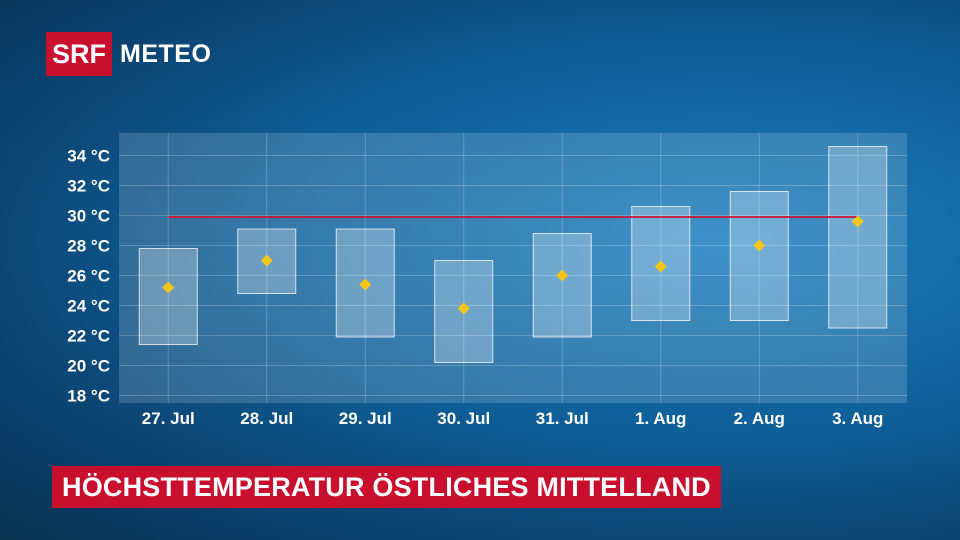 The width and height of the screenshot is (960, 540). Describe the element at coordinates (266, 418) in the screenshot. I see `x-tick-label: 28. Jul` at that location.